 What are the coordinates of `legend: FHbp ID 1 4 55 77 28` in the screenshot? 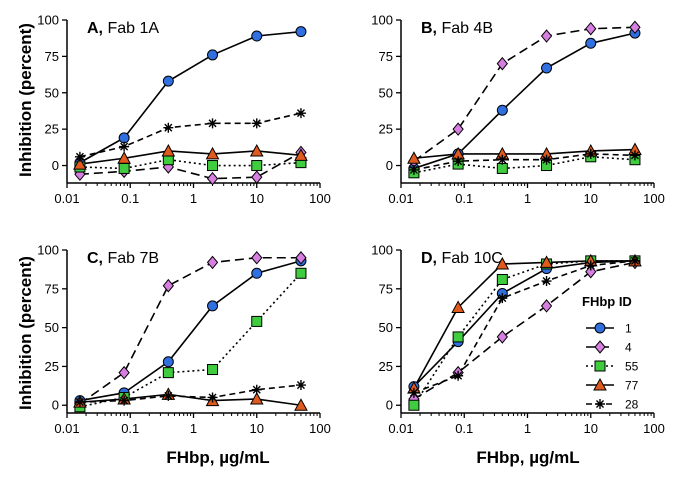 It's located at (610, 353).